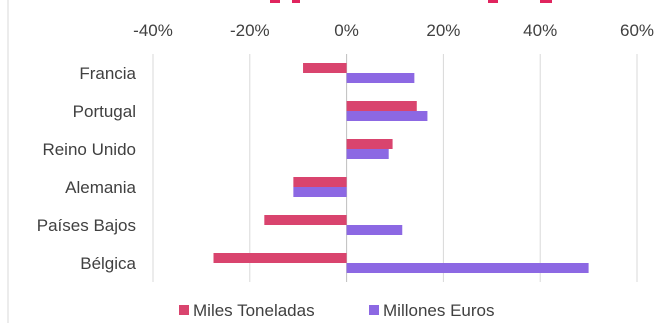  What do you see at coordinates (250, 30) in the screenshot?
I see `x-tick-label: -20%` at bounding box center [250, 30].